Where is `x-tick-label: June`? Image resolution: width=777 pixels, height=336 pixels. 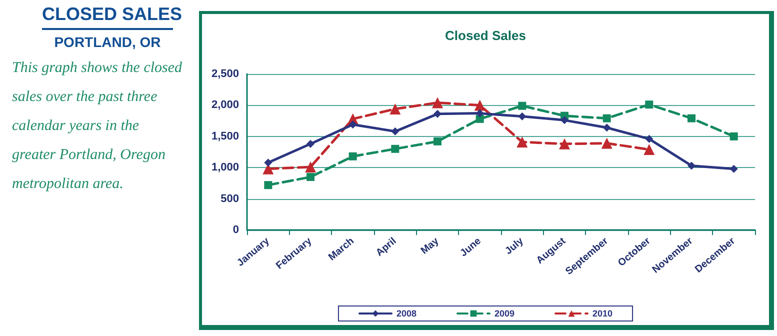
x-tick-label: June is located at coordinates (471, 248).